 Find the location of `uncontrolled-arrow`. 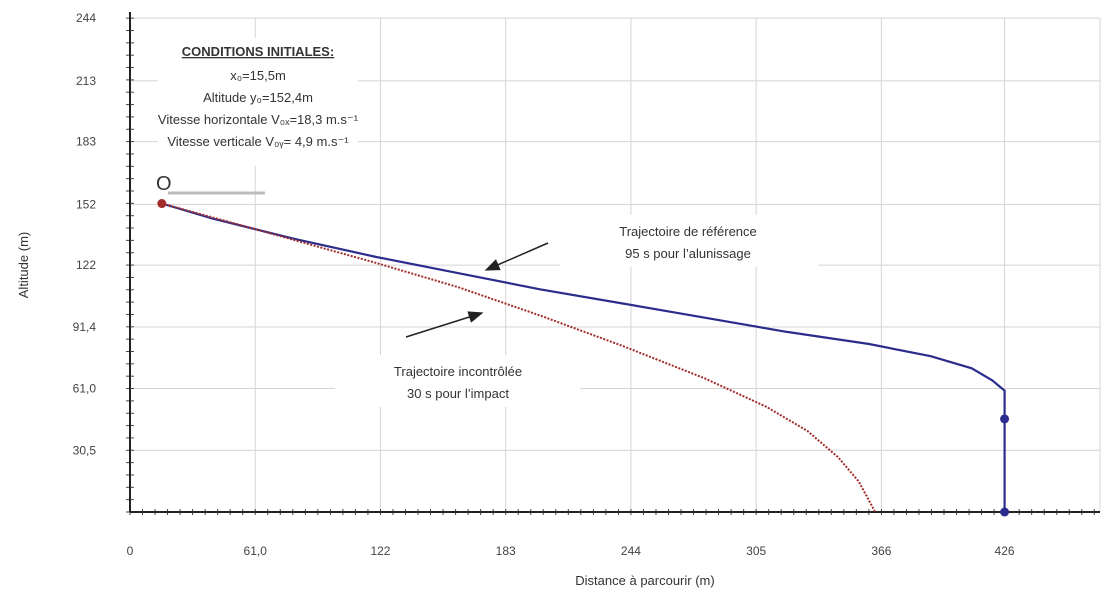

uncontrolled-arrow is located at coordinates (444, 324).